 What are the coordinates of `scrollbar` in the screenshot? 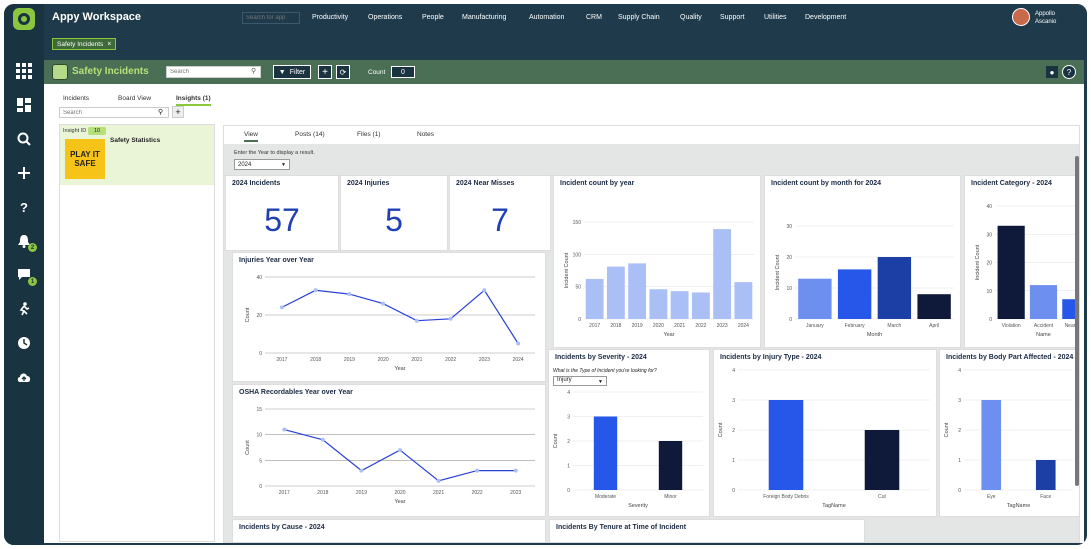 It's located at (1077, 321).